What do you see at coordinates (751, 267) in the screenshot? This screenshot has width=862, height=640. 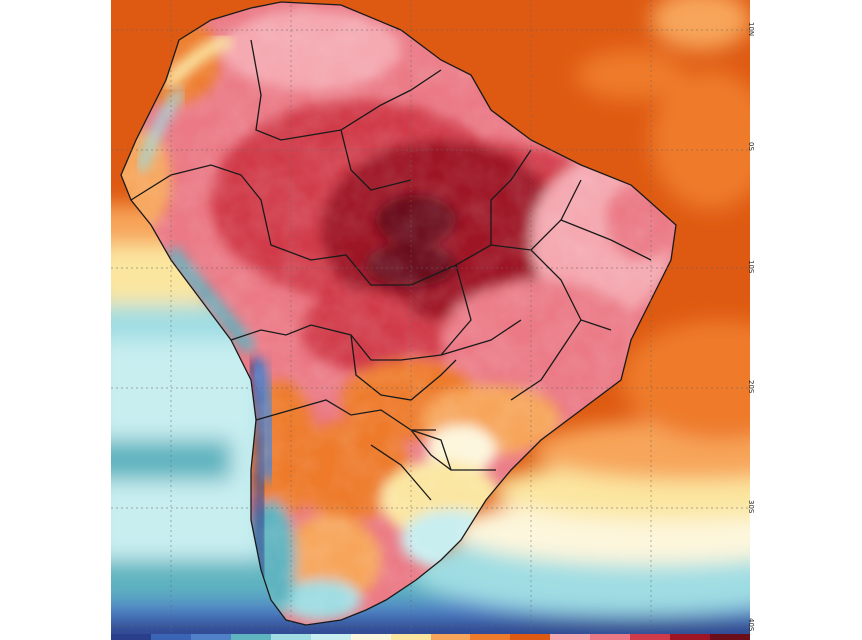 I see `lat-label-10s: 10S` at bounding box center [751, 267].